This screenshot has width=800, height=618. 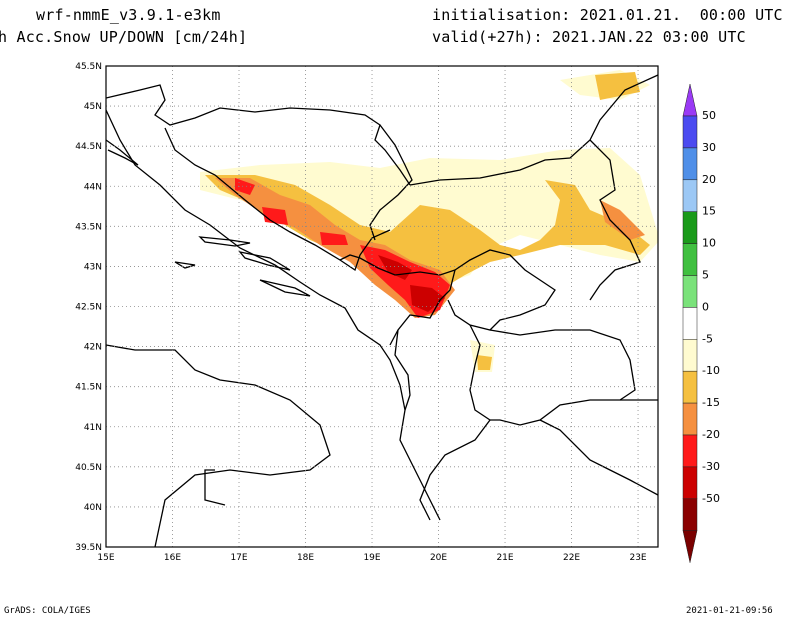 What do you see at coordinates (438, 558) in the screenshot?
I see `lon-tick-label: 20E` at bounding box center [438, 558].